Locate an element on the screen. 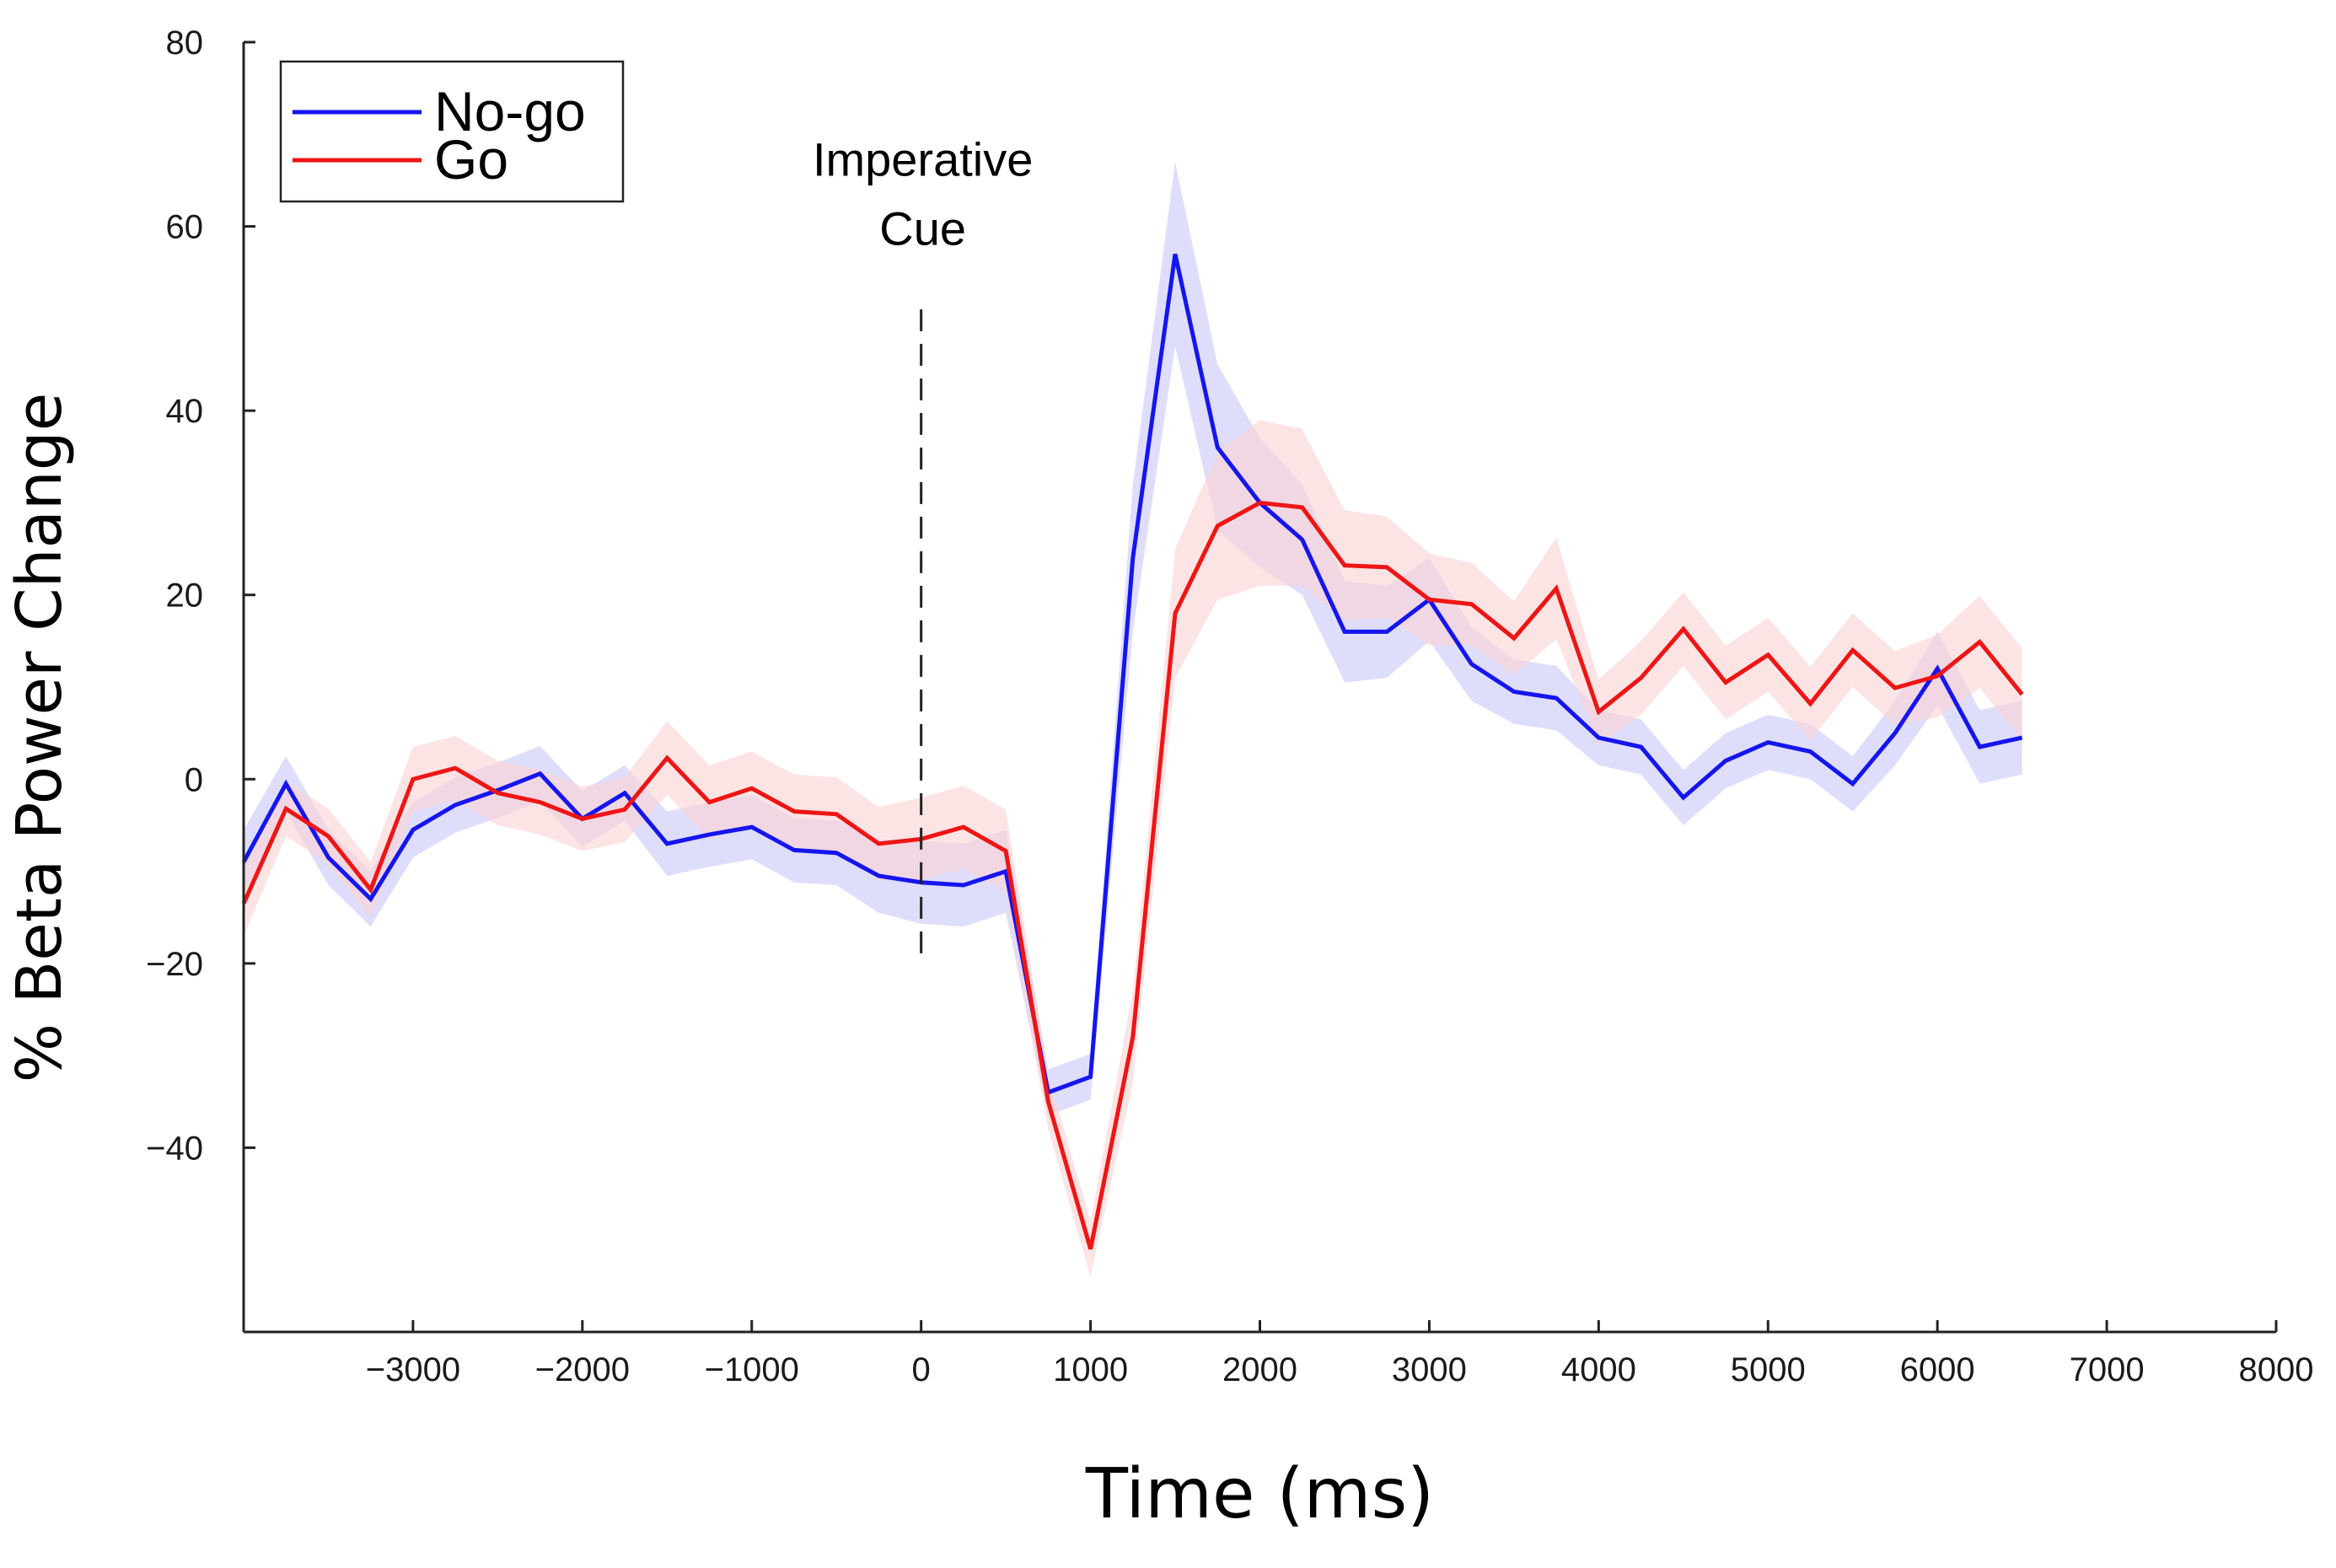  imperative-cue-annotation: Imperative Cue is located at coordinates (923, 548).